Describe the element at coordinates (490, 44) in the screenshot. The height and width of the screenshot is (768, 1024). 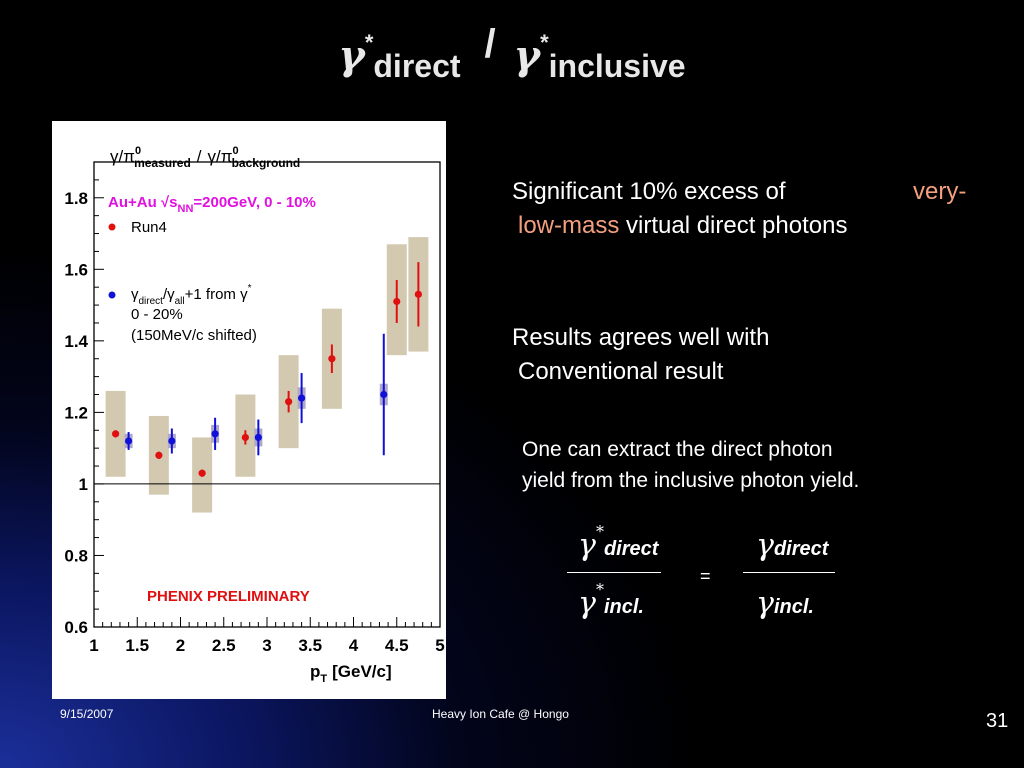
I see `title-slash: /` at that location.